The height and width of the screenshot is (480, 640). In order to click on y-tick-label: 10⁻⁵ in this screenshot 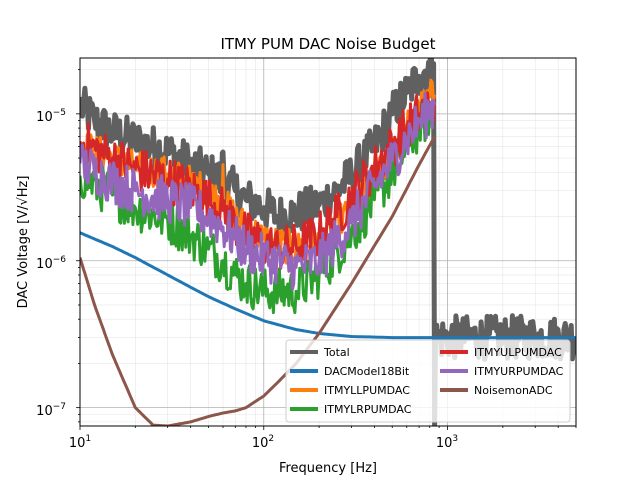, I will do `click(51, 116)`.